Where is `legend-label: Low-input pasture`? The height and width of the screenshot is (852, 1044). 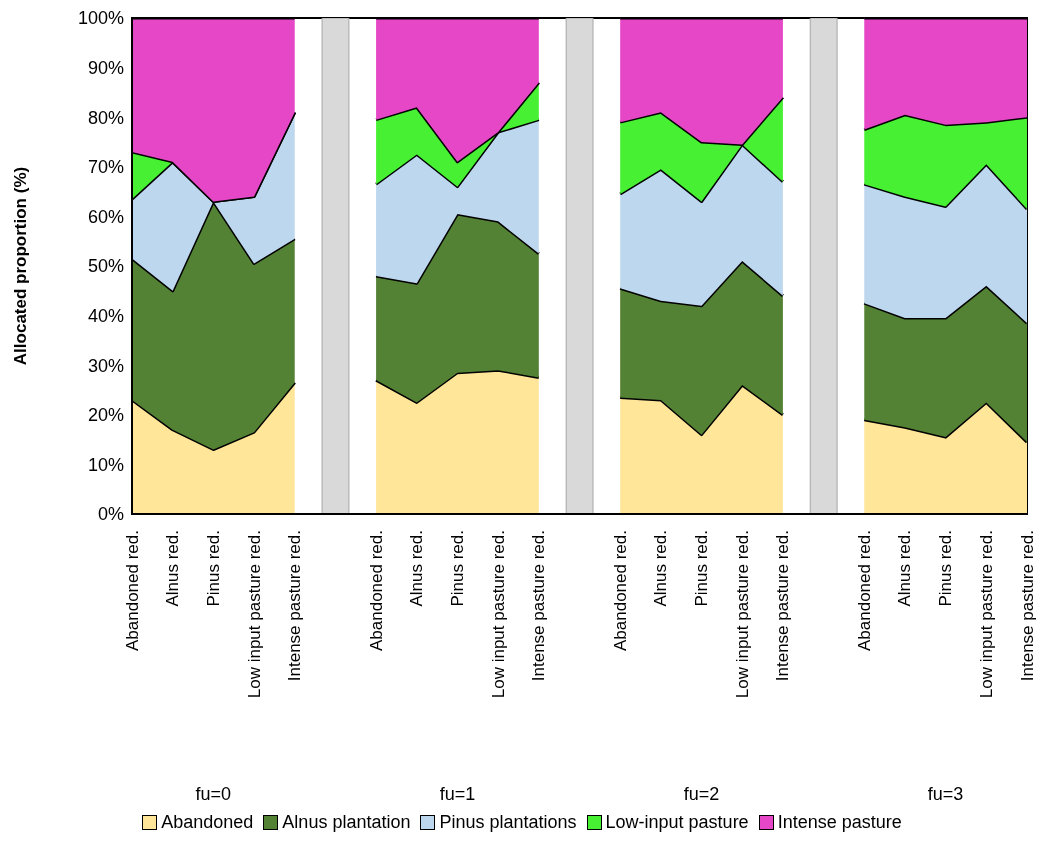 legend-label: Low-input pasture is located at coordinates (677, 822).